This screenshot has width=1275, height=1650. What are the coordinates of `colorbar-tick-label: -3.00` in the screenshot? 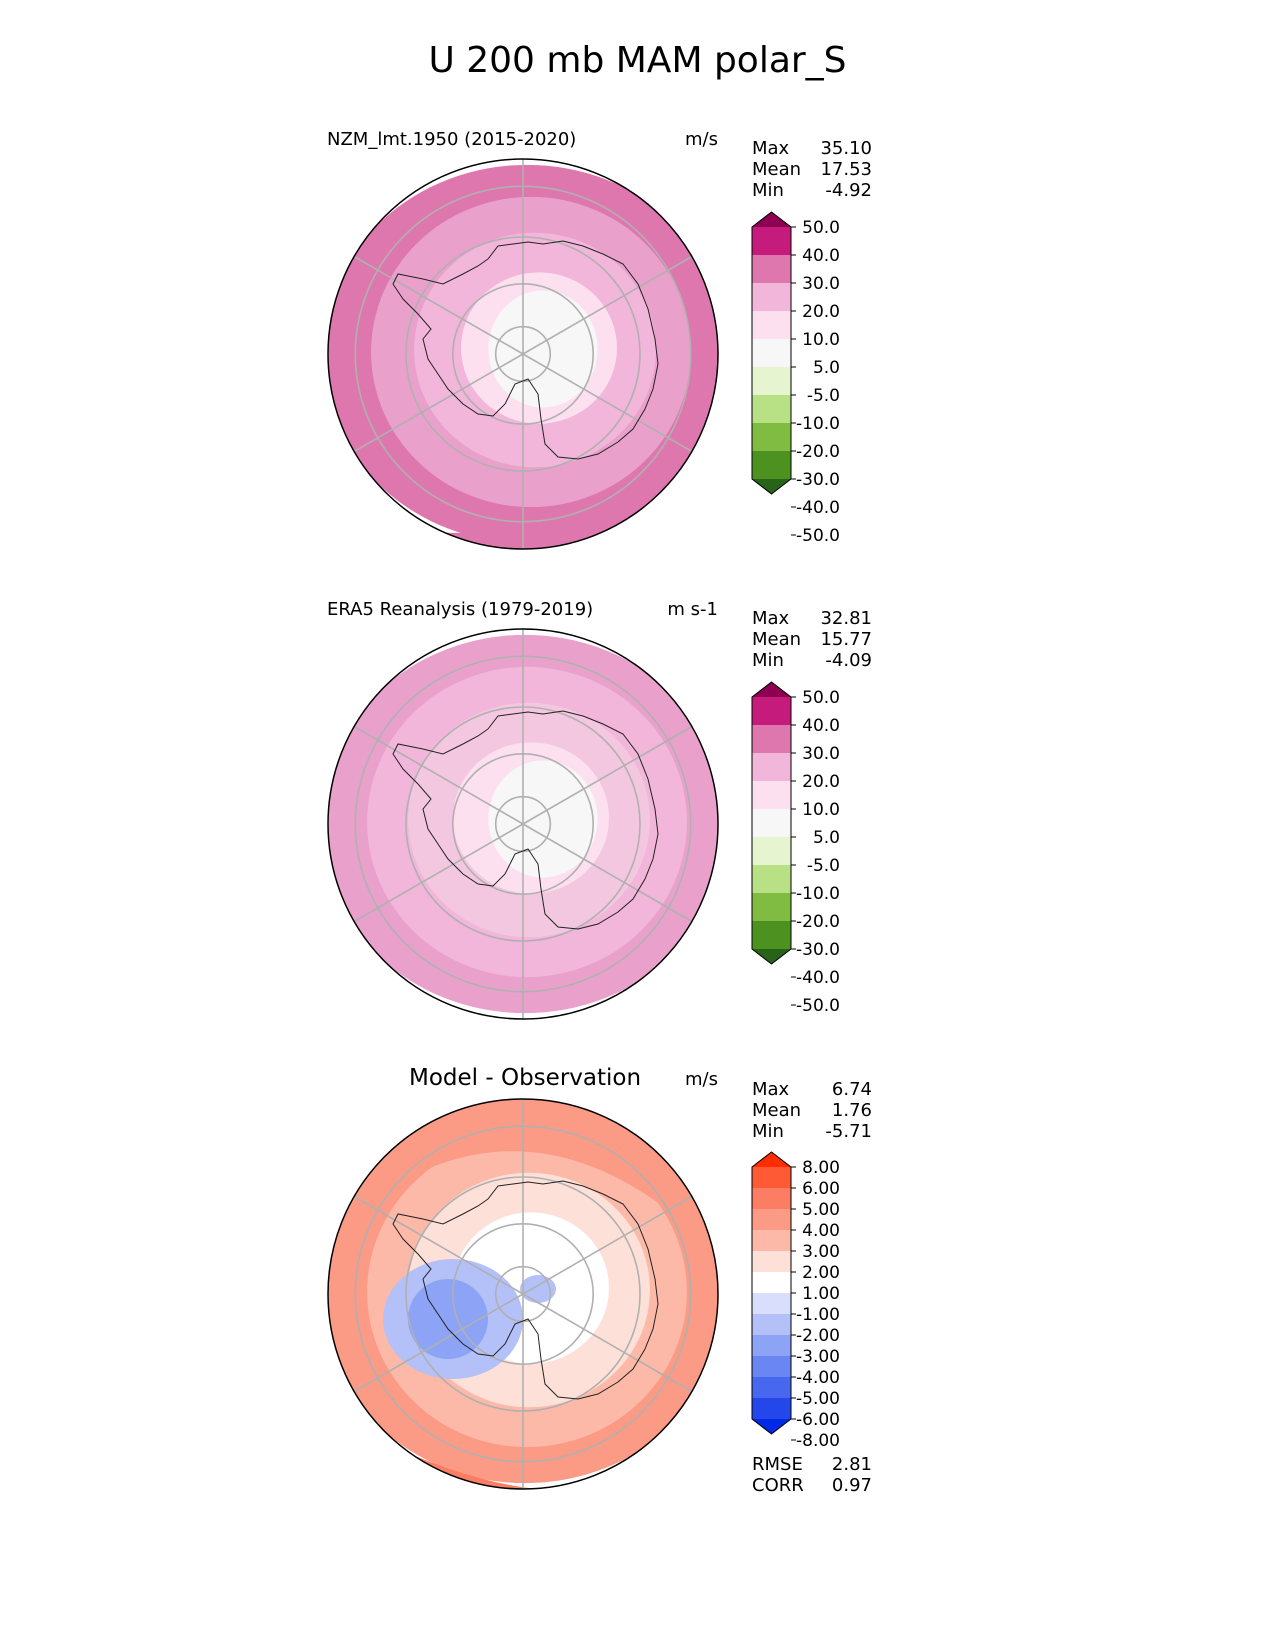 It's located at (818, 1357).